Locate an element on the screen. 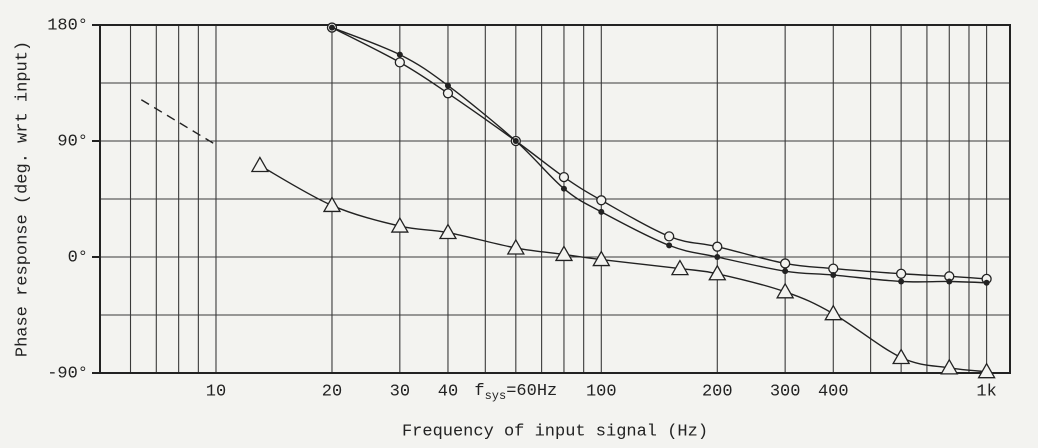 The height and width of the screenshot is (448, 1038). x-tick-label: 30 is located at coordinates (400, 391).